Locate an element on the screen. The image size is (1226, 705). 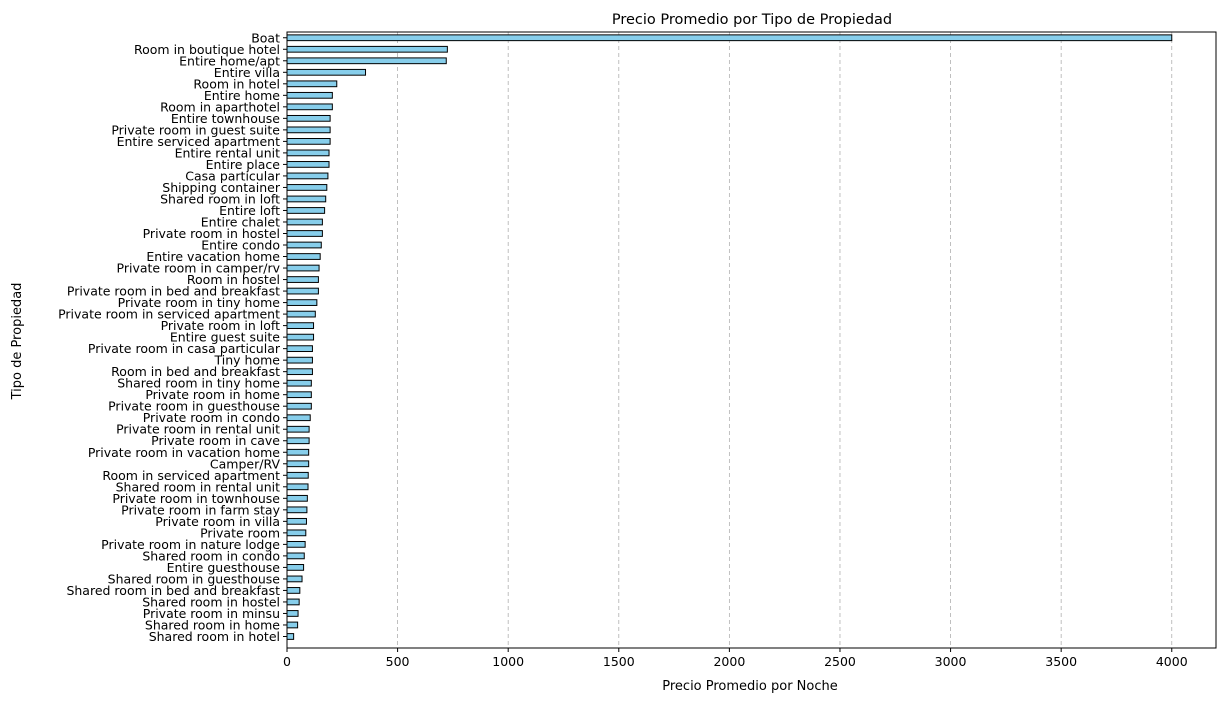
y-tick-label: Entire home/apt is located at coordinates (229, 60).